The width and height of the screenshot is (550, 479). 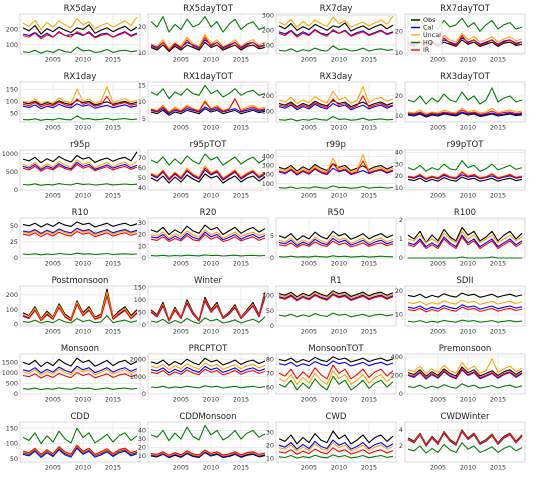 I want to click on panel-title: CWD, so click(x=336, y=417).